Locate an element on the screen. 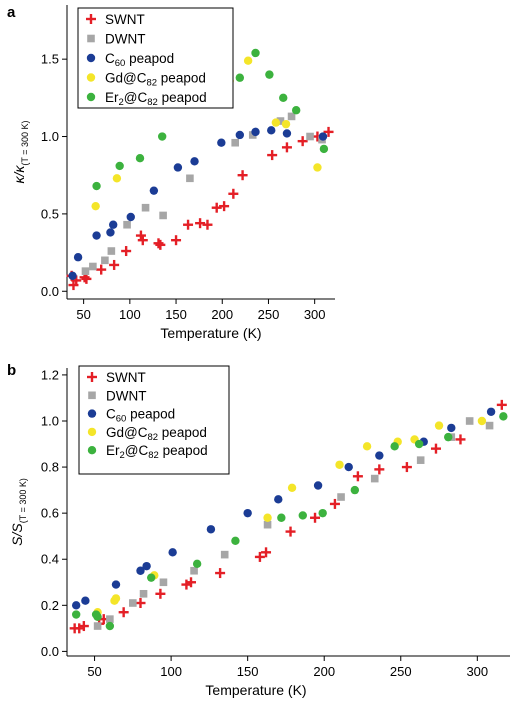 The height and width of the screenshot is (705, 510). y-axis-label-main: S/S is located at coordinates (17, 534).